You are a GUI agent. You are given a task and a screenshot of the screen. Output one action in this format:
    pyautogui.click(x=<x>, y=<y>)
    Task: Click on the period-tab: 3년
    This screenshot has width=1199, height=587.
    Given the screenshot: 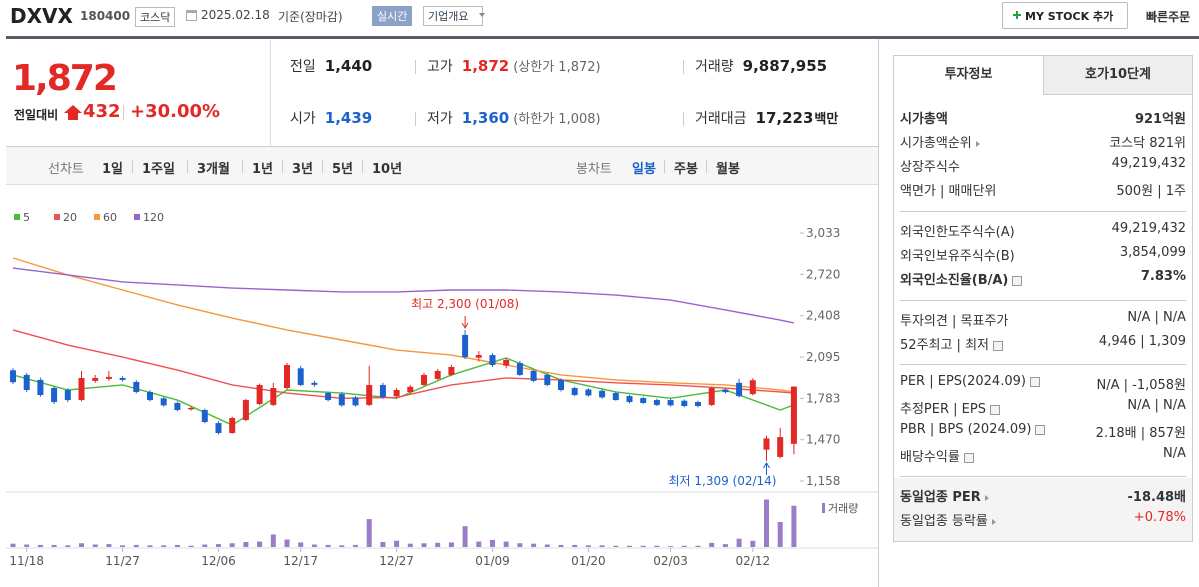 What is the action you would take?
    pyautogui.click(x=303, y=169)
    